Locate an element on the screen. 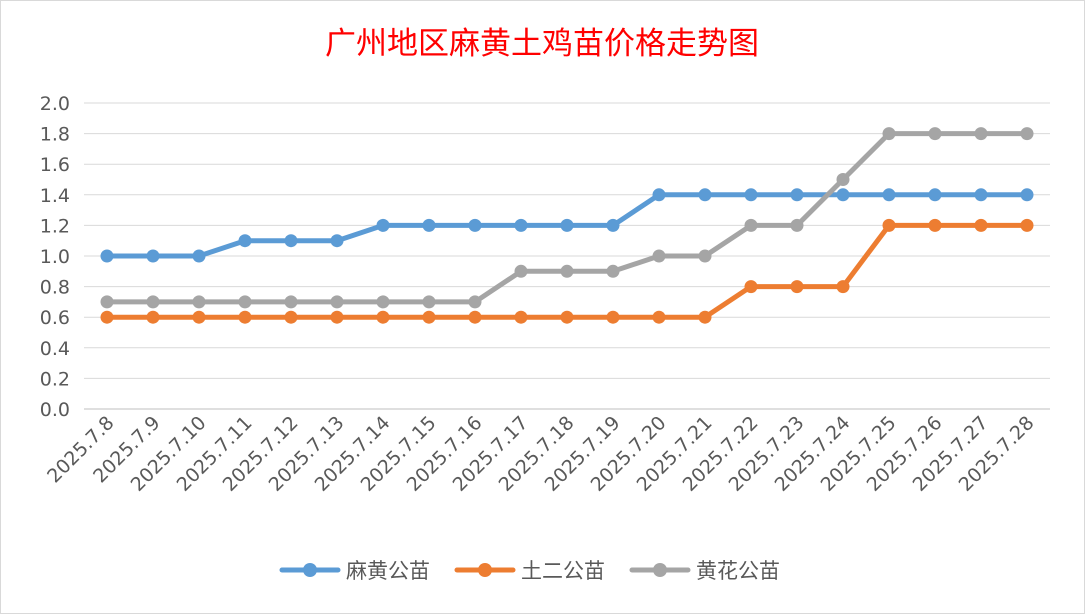 This screenshot has width=1085, height=614. legend-item: 麻黄公苗 is located at coordinates (354, 571).